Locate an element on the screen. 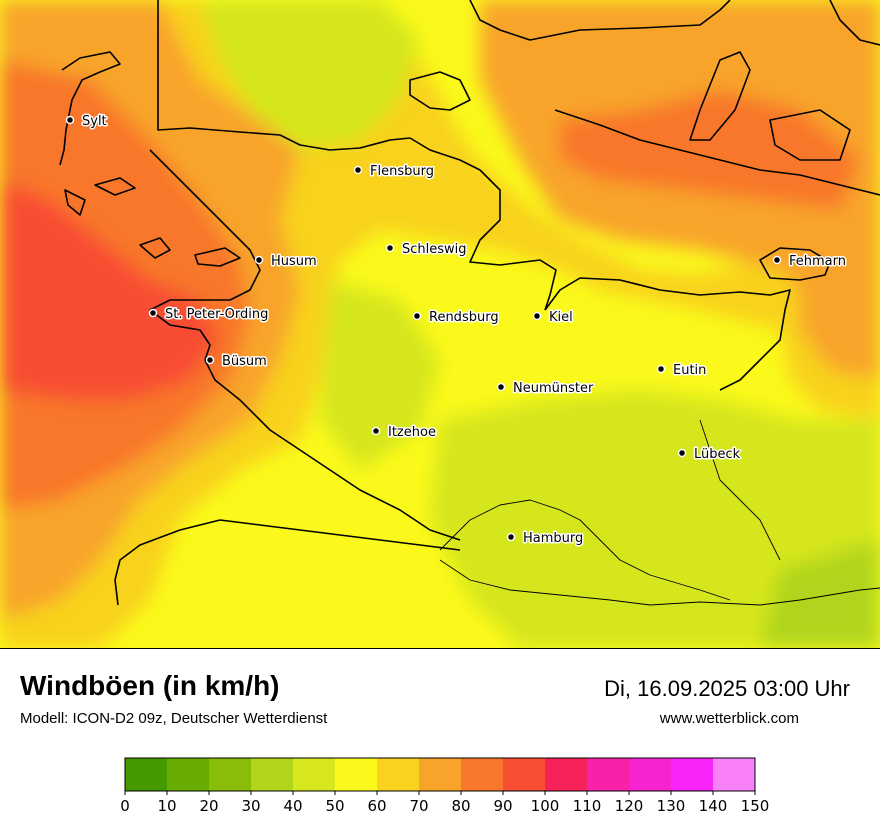  border-hamburg is located at coordinates (585, 550).